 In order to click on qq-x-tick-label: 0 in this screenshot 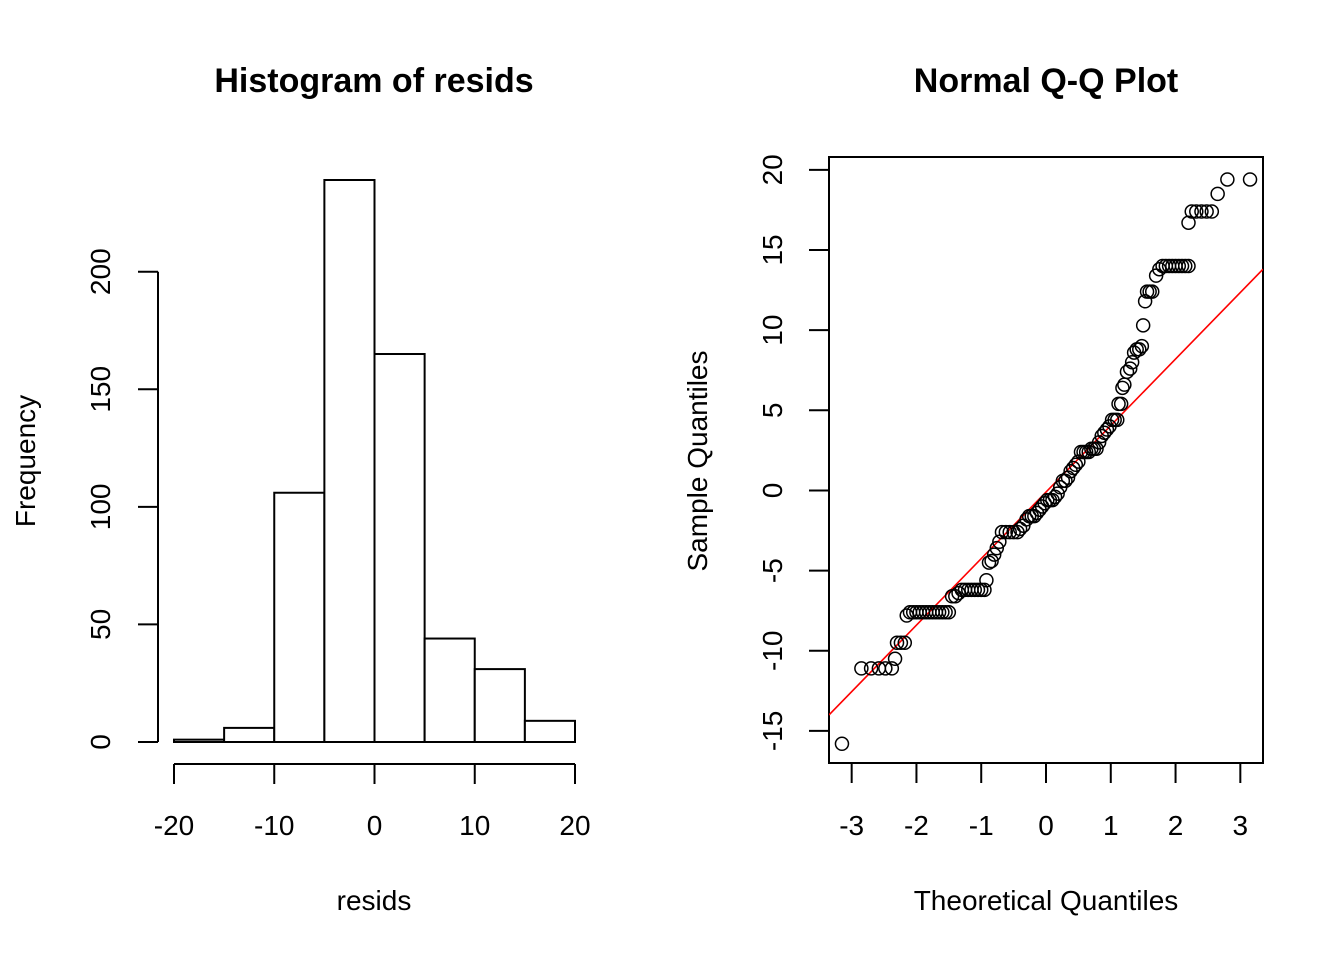, I will do `click(1046, 825)`.